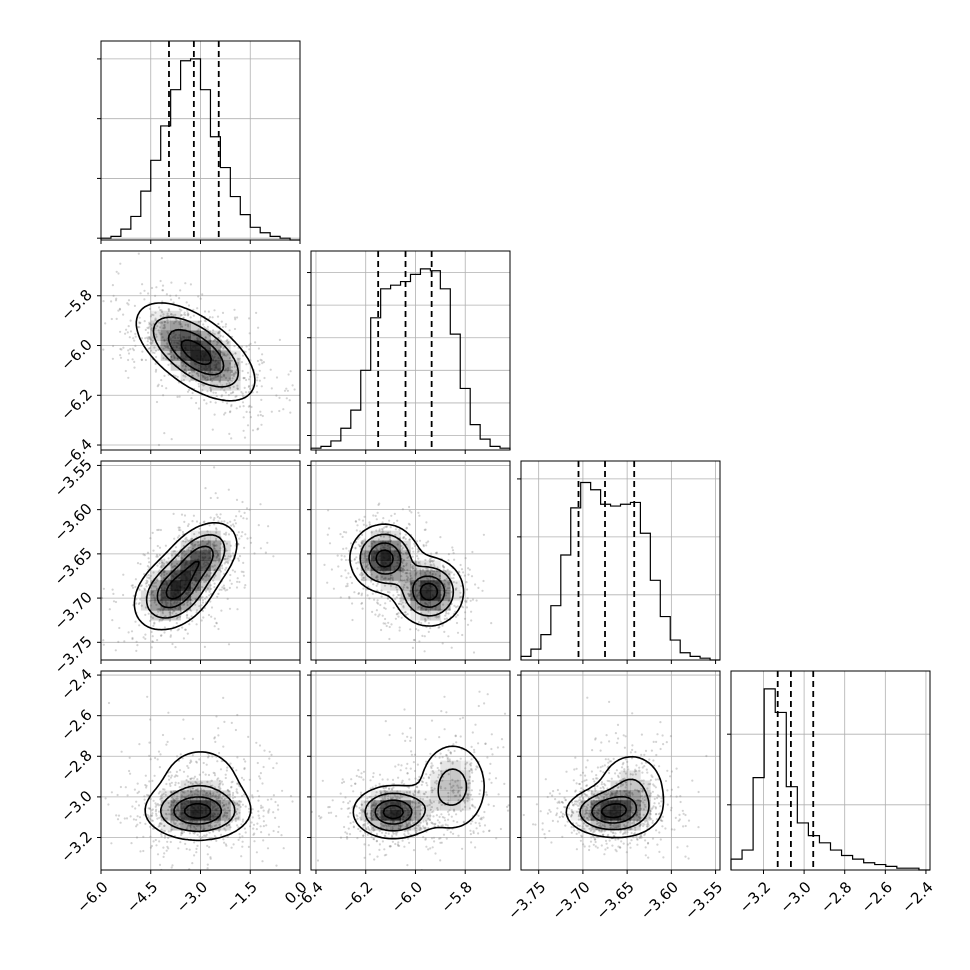  Describe the element at coordinates (76, 725) in the screenshot. I see `y-tick-label-p3: −2.6` at that location.